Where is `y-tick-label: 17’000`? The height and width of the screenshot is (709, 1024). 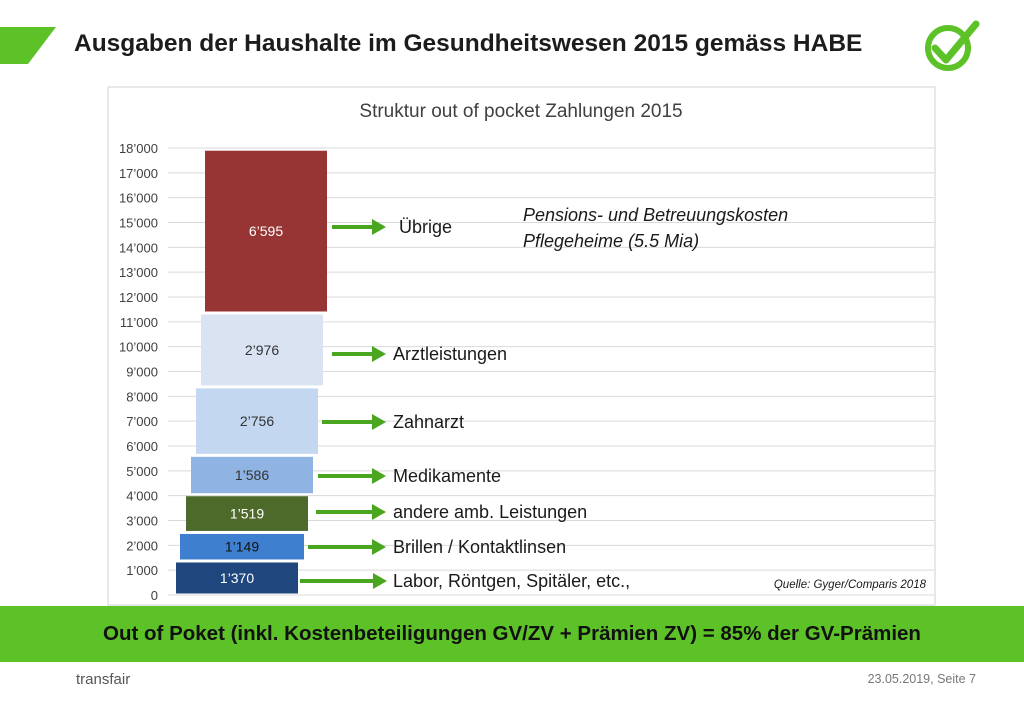 y-tick-label: 17’000 is located at coordinates (138, 173).